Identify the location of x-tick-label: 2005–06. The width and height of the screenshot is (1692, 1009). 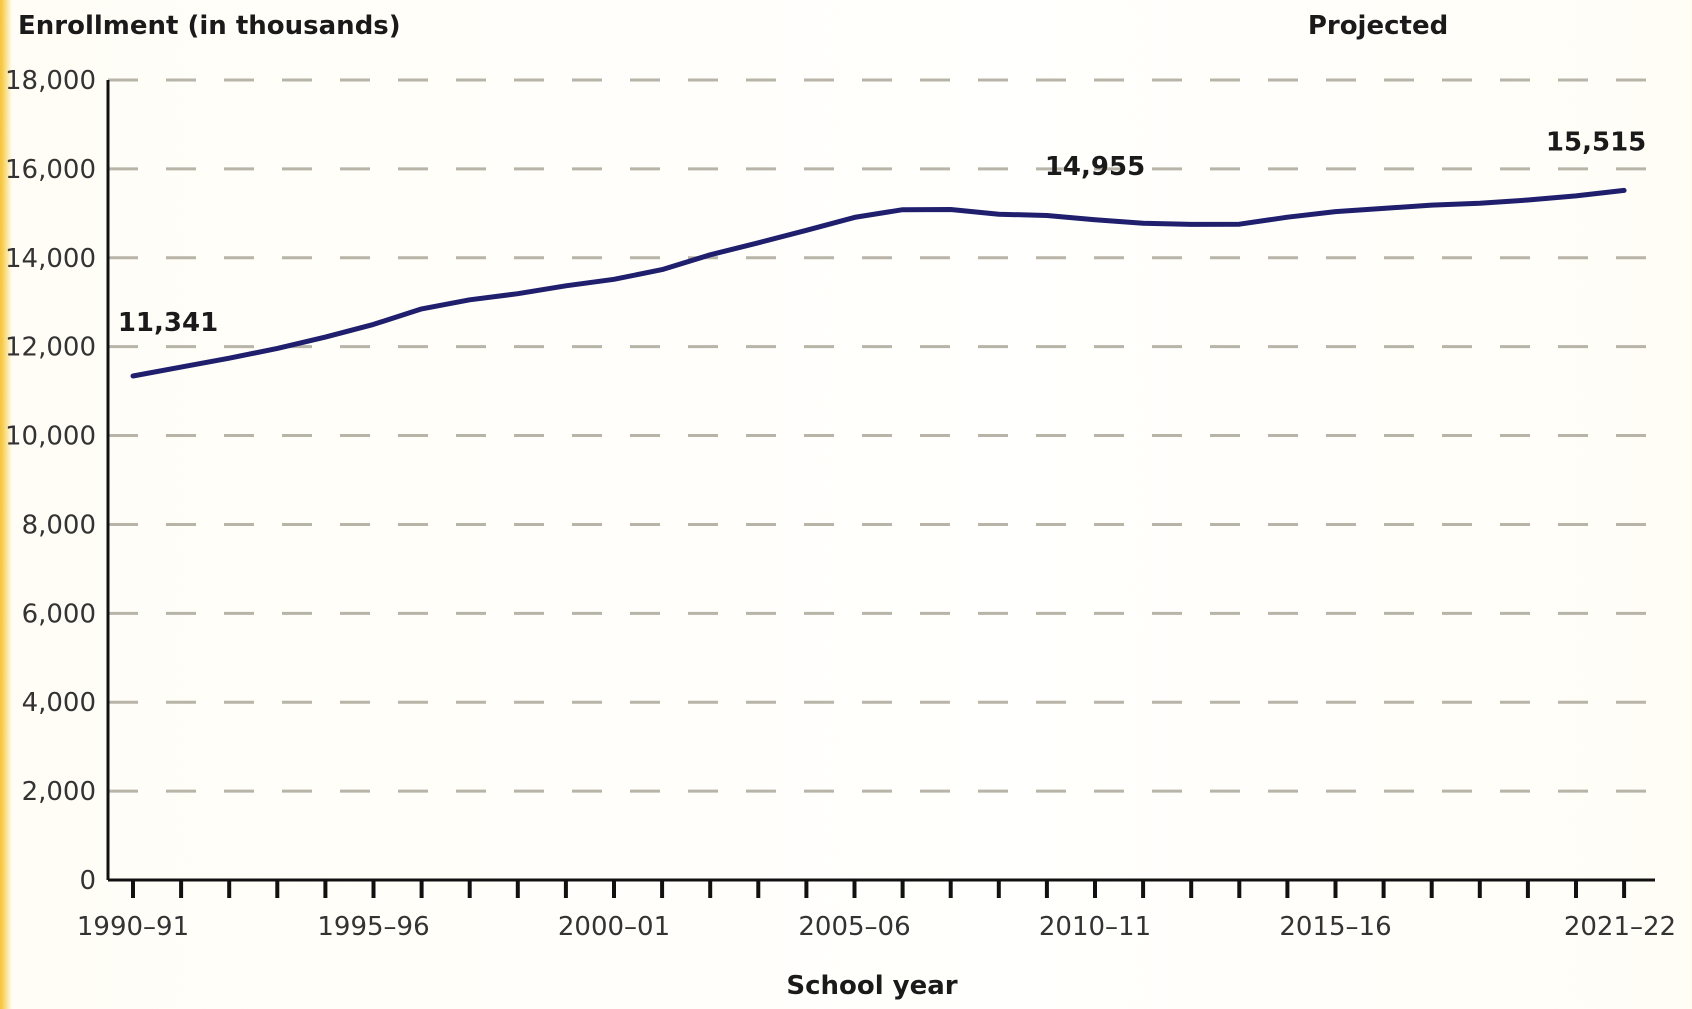
(854, 927).